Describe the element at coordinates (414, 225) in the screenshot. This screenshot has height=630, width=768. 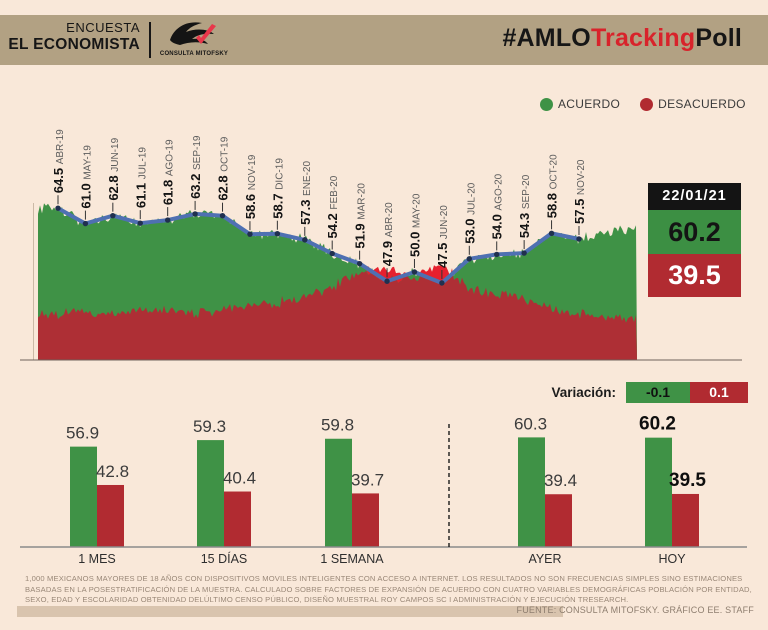
I see `month-label: 50.0 MAY-20` at that location.